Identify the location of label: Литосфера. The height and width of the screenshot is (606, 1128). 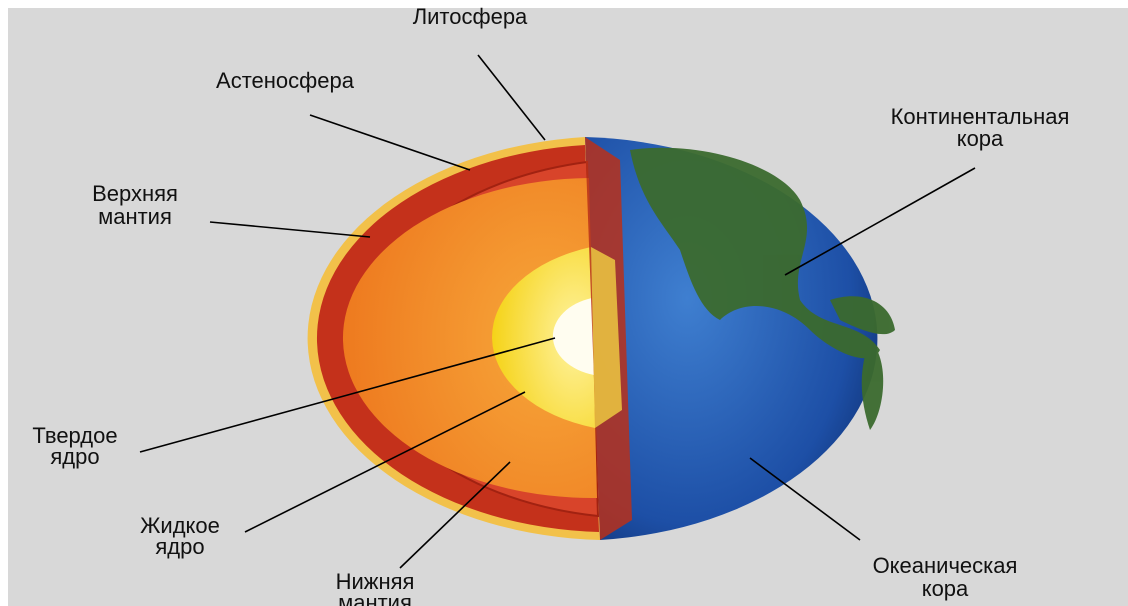
(470, 16).